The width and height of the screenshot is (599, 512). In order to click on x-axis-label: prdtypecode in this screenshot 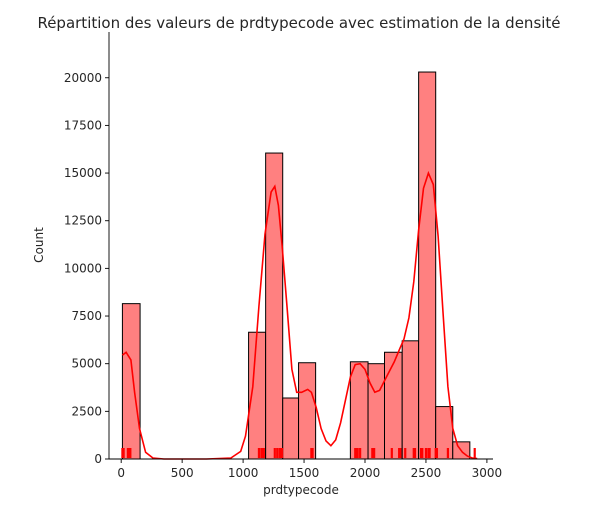, I will do `click(301, 490)`.